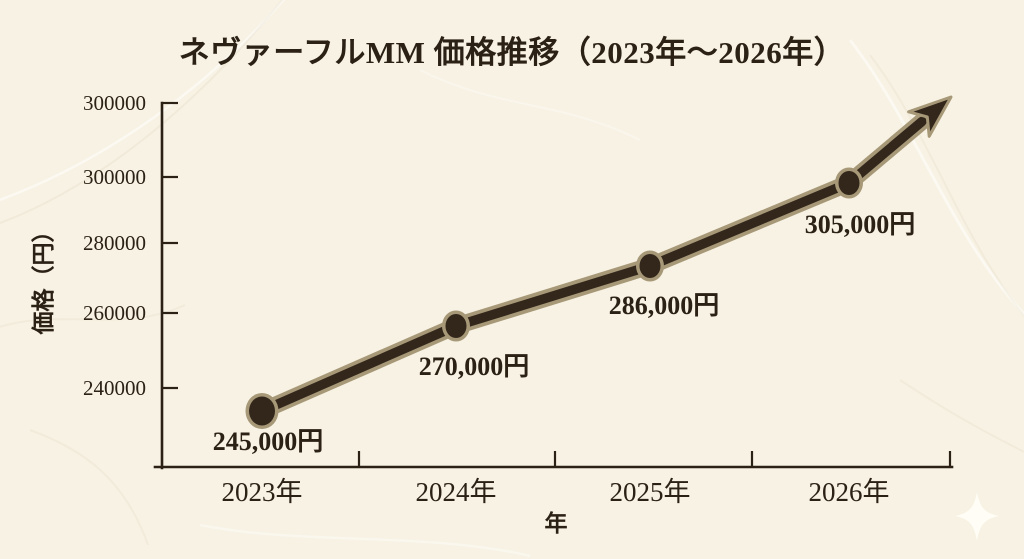 This screenshot has height=559, width=1024. What do you see at coordinates (262, 492) in the screenshot?
I see `x-tick-label: 2023年` at bounding box center [262, 492].